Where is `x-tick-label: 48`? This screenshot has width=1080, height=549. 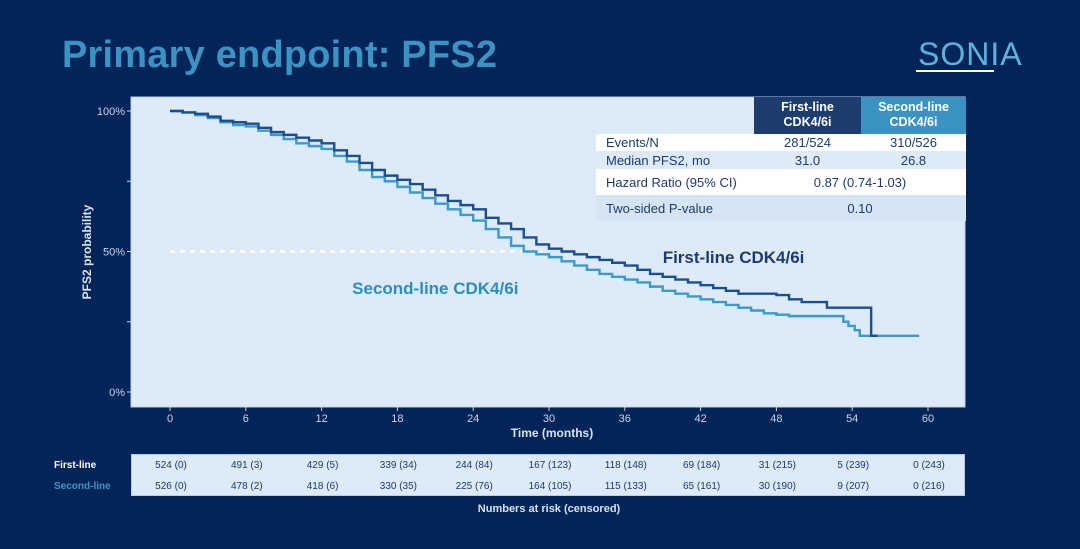 x-tick-label: 48 is located at coordinates (776, 419).